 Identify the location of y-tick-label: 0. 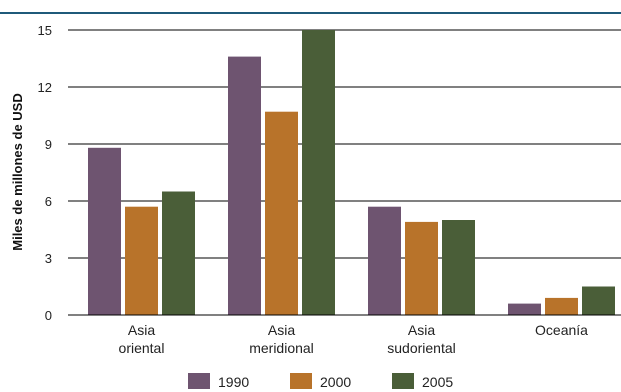
(48, 315).